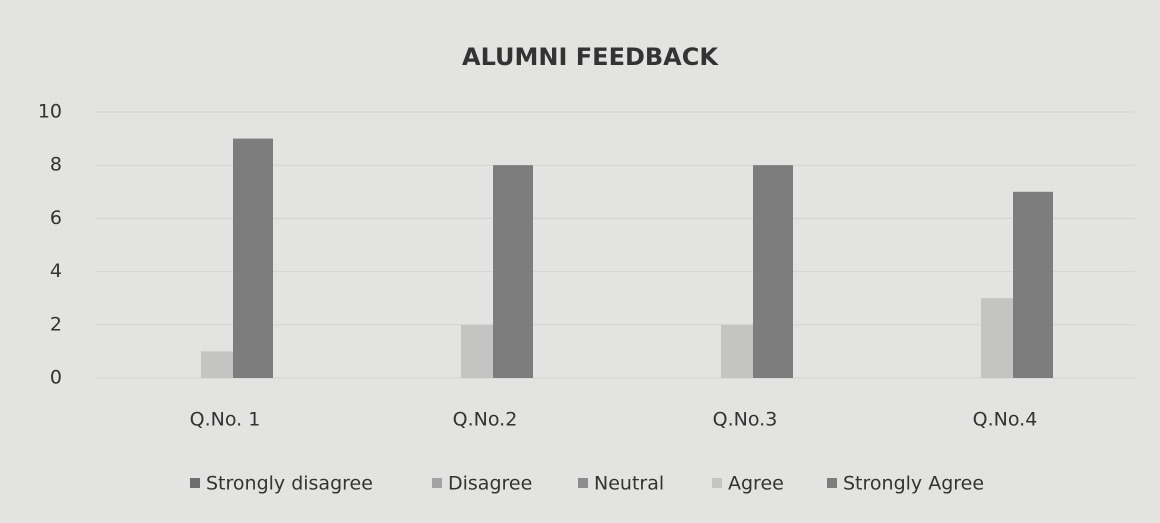  Describe the element at coordinates (225, 420) in the screenshot. I see `x-tick-label: Q.No. 1` at that location.